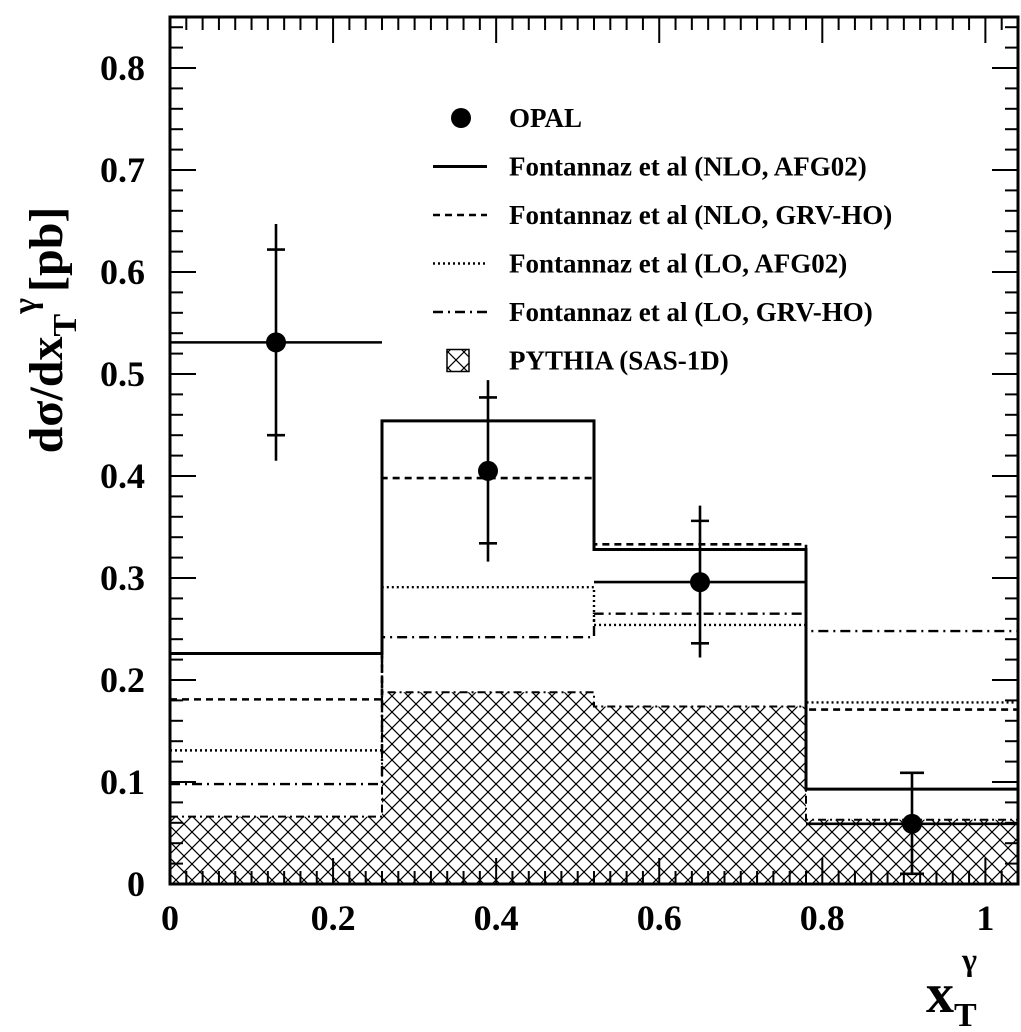  What do you see at coordinates (122, 374) in the screenshot?
I see `y-tick-label: 0.5` at bounding box center [122, 374].